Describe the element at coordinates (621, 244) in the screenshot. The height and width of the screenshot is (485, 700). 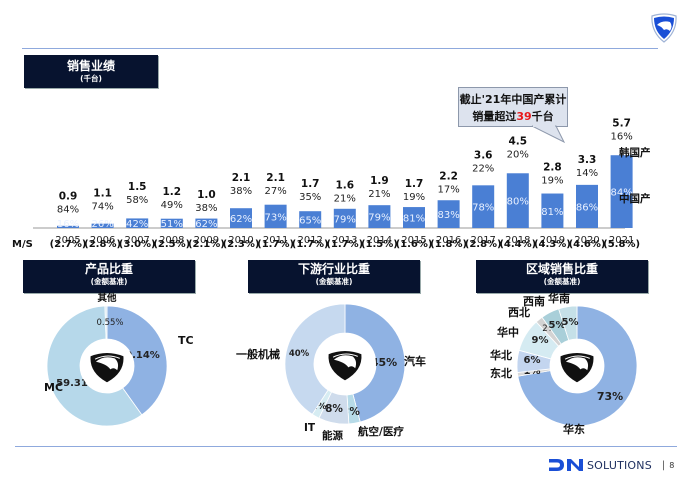
I see `market-share-label: (5.8%)` at that location.